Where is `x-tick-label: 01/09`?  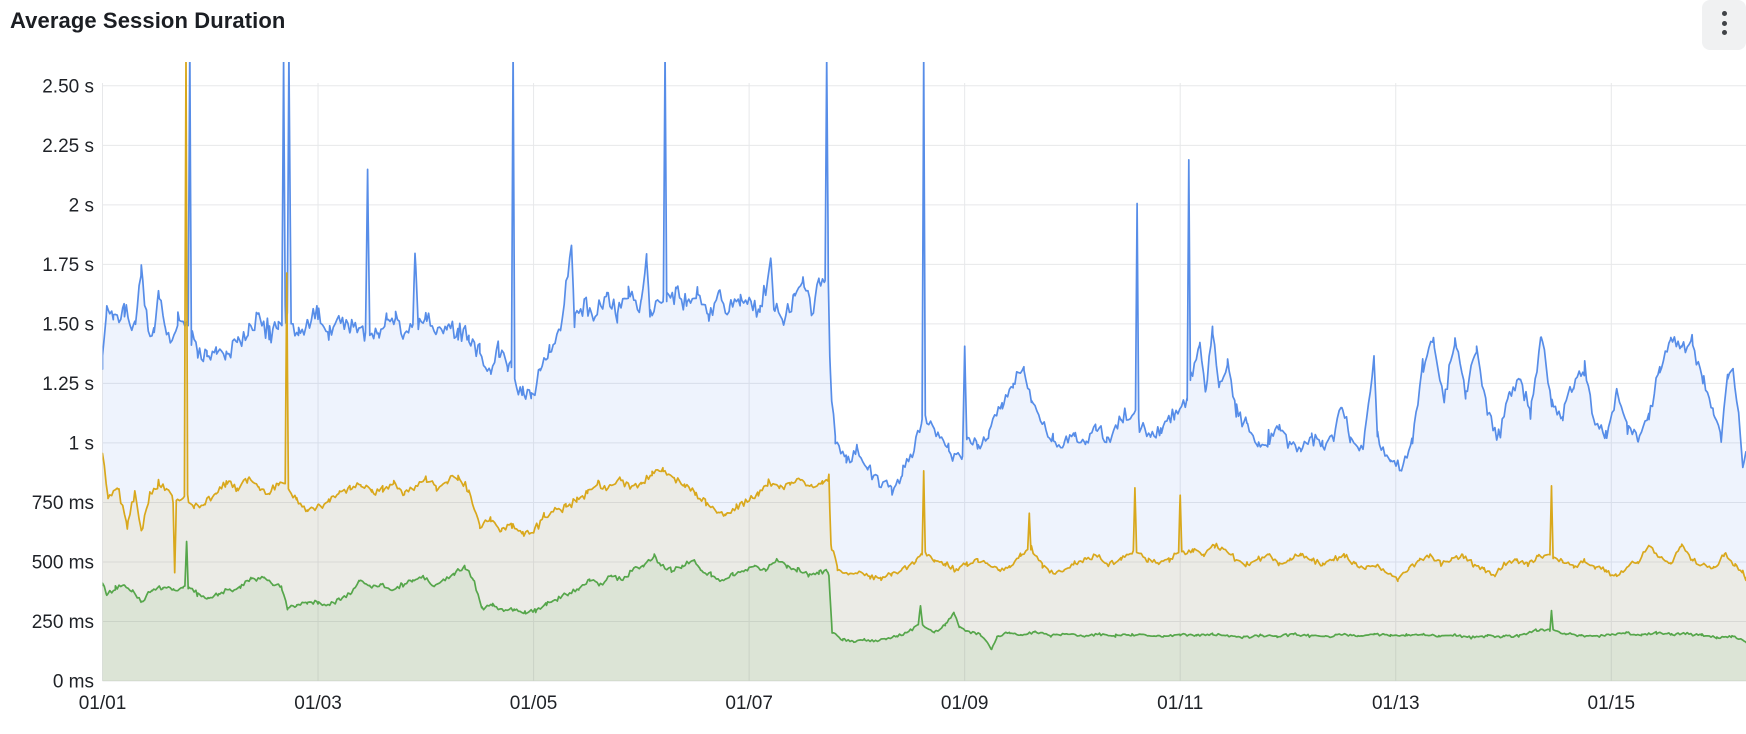
x-tick-label: 01/09 is located at coordinates (965, 703).